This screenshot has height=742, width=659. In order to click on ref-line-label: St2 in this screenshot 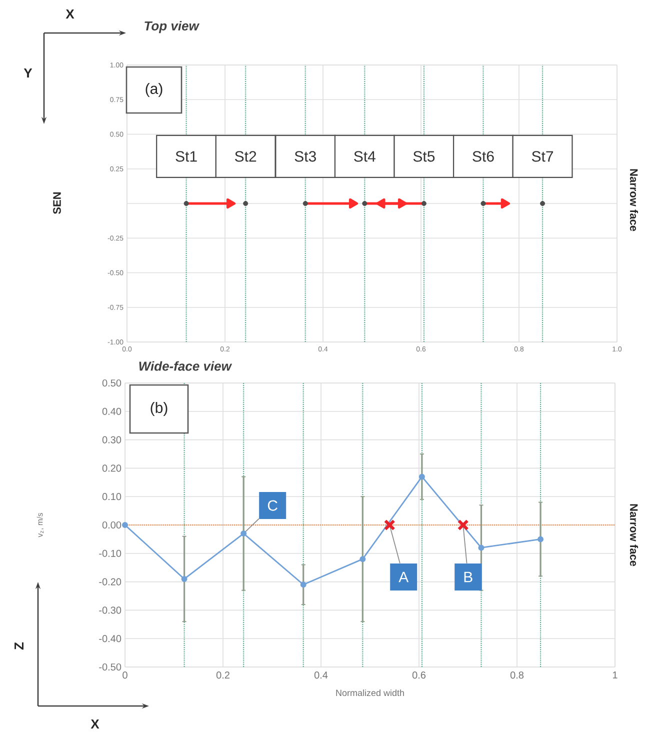, I will do `click(245, 156)`.